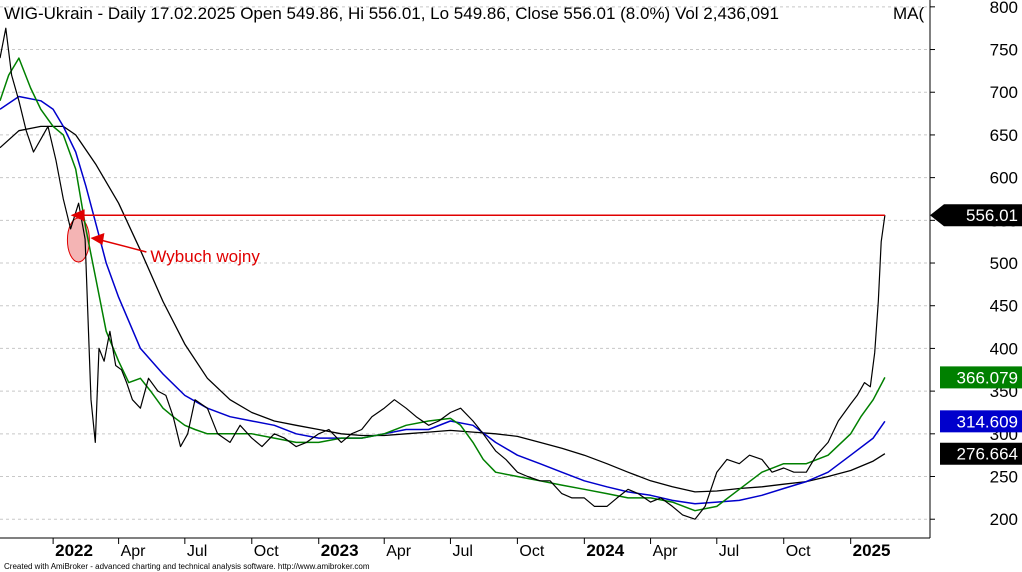 The width and height of the screenshot is (1022, 572). Describe the element at coordinates (909, 13) in the screenshot. I see `ma-legend-label: MA(` at that location.